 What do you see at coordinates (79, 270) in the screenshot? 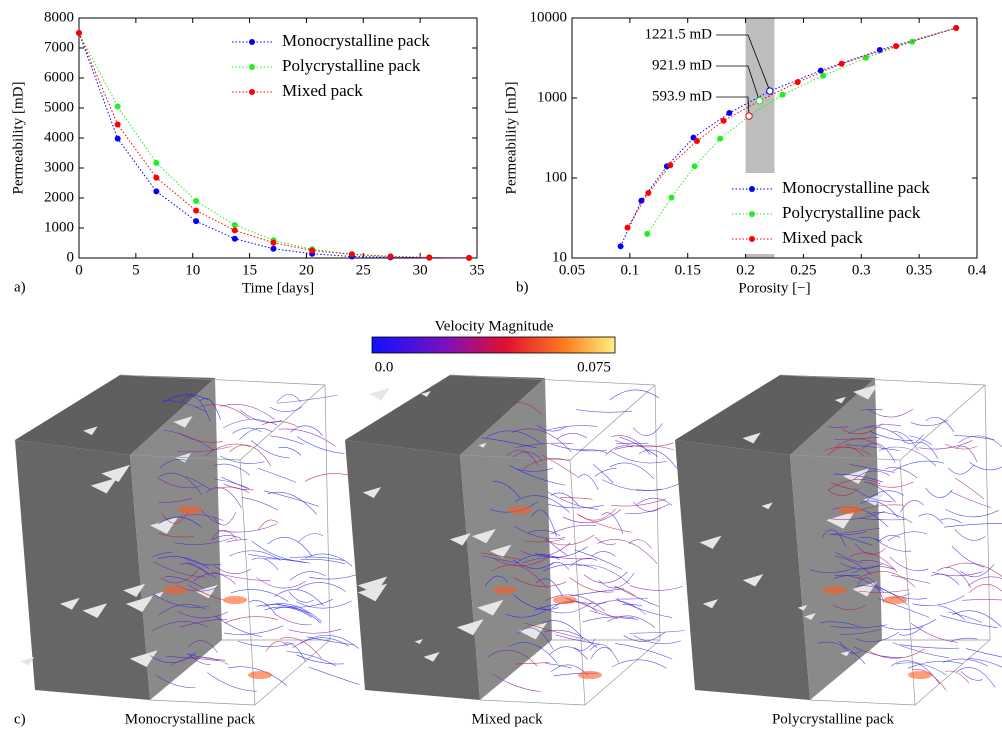
I see `x-tick-label: 0` at bounding box center [79, 270].